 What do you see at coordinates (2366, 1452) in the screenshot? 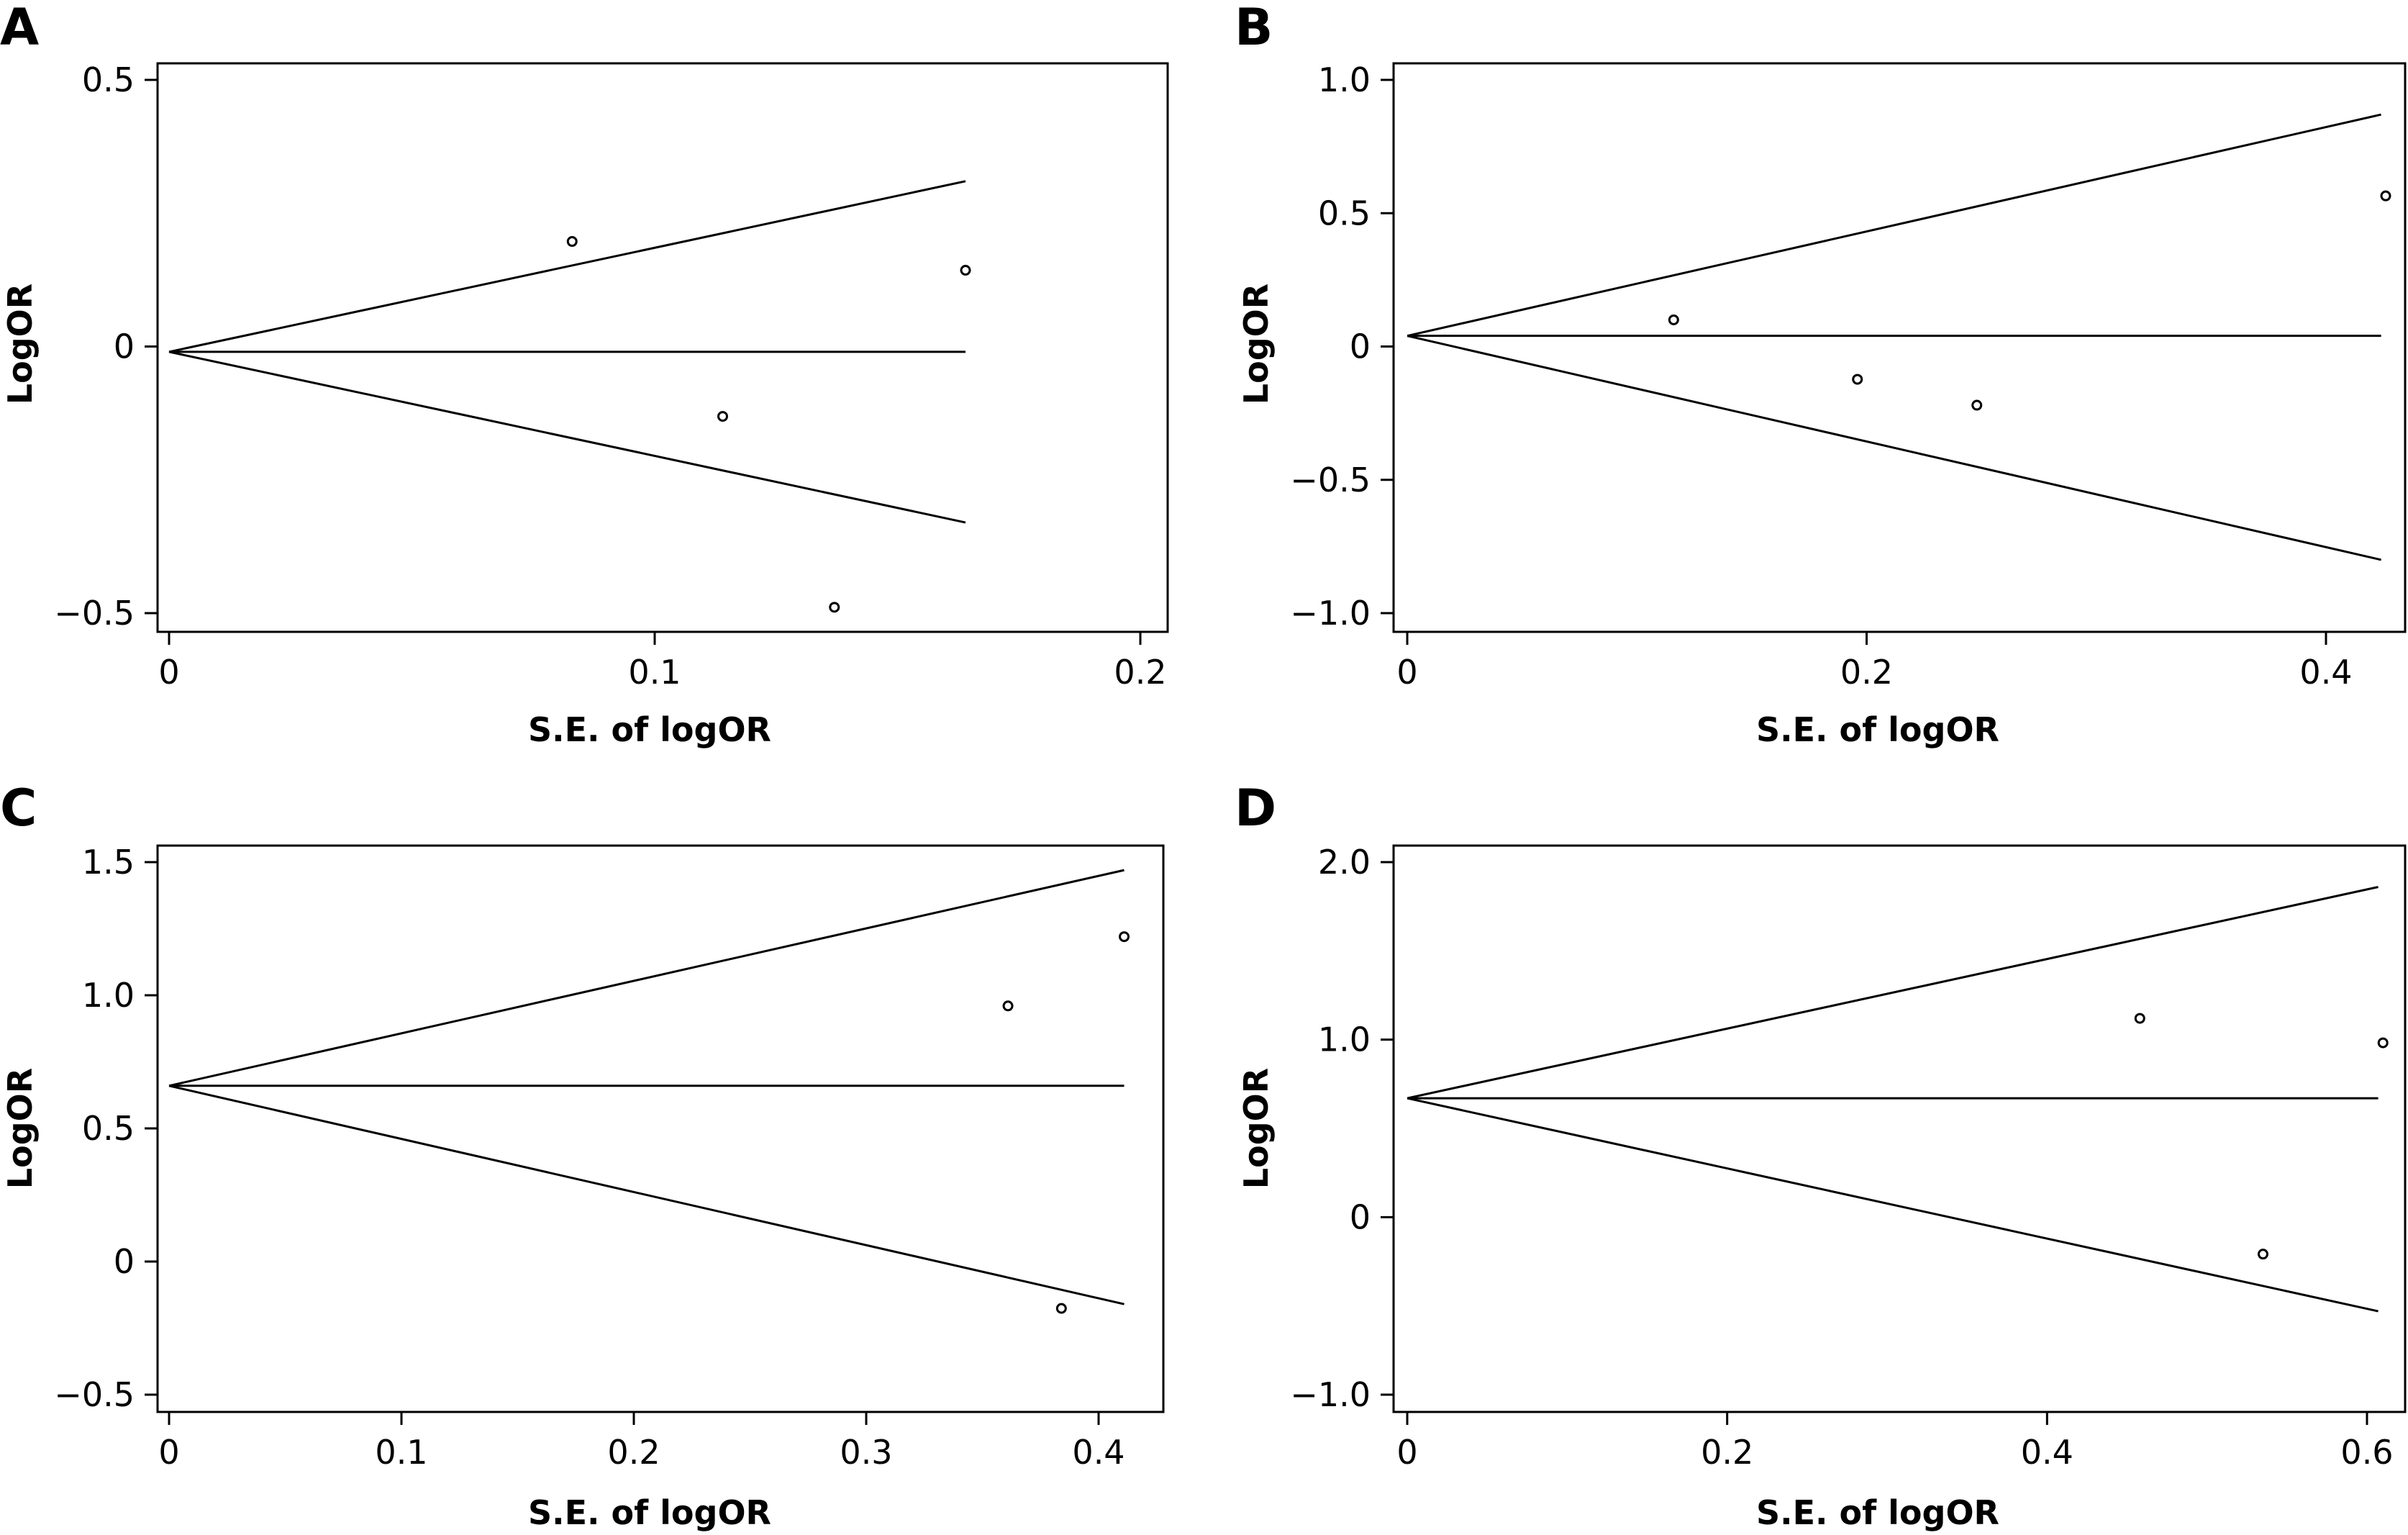
I see `x-tick-label: 0.6` at bounding box center [2366, 1452].